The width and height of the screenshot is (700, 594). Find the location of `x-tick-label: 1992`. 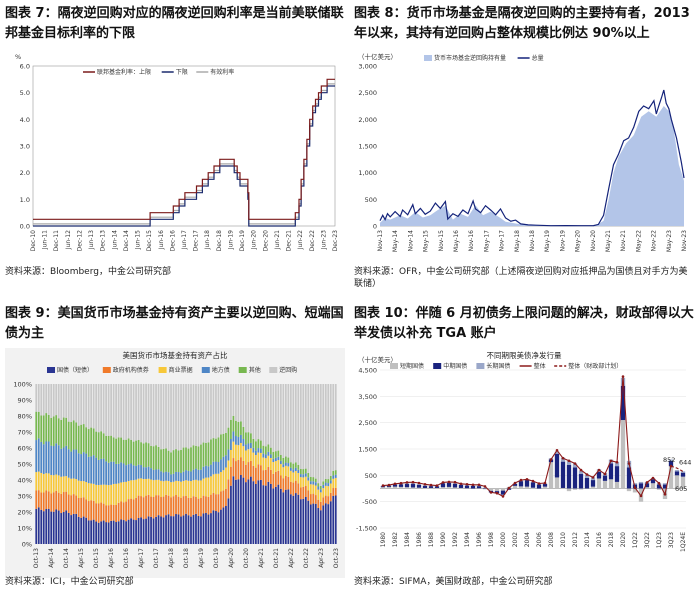

x-tick-label: 1992 is located at coordinates (455, 539).